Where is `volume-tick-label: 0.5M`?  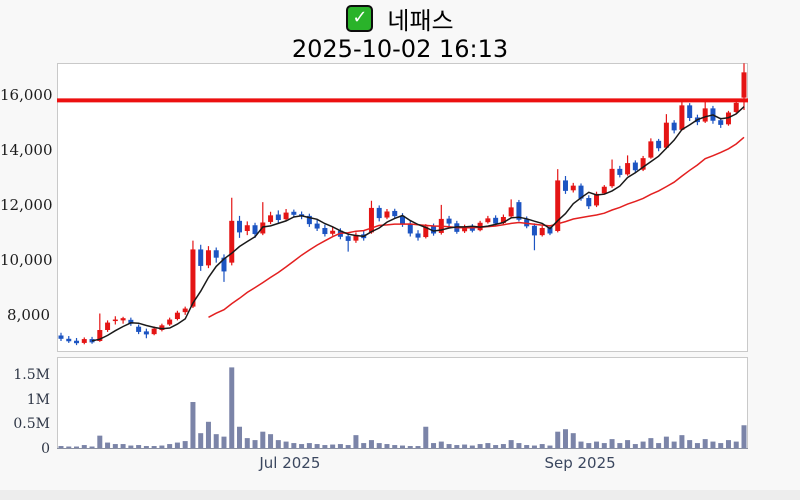
volume-tick-label: 0.5M is located at coordinates (31, 424).